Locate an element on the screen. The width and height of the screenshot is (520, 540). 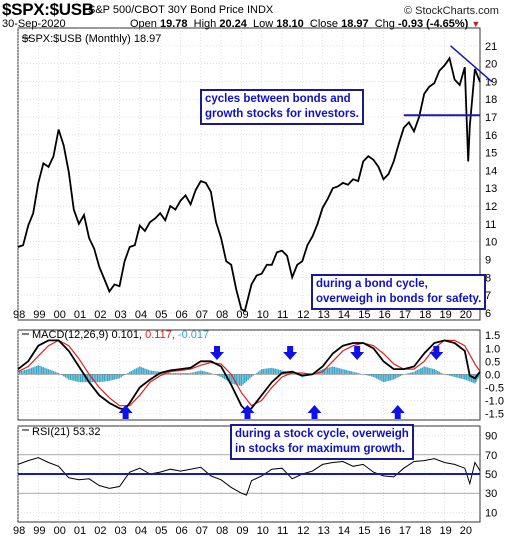
x-axis-tick-label: 04 is located at coordinates (141, 531).